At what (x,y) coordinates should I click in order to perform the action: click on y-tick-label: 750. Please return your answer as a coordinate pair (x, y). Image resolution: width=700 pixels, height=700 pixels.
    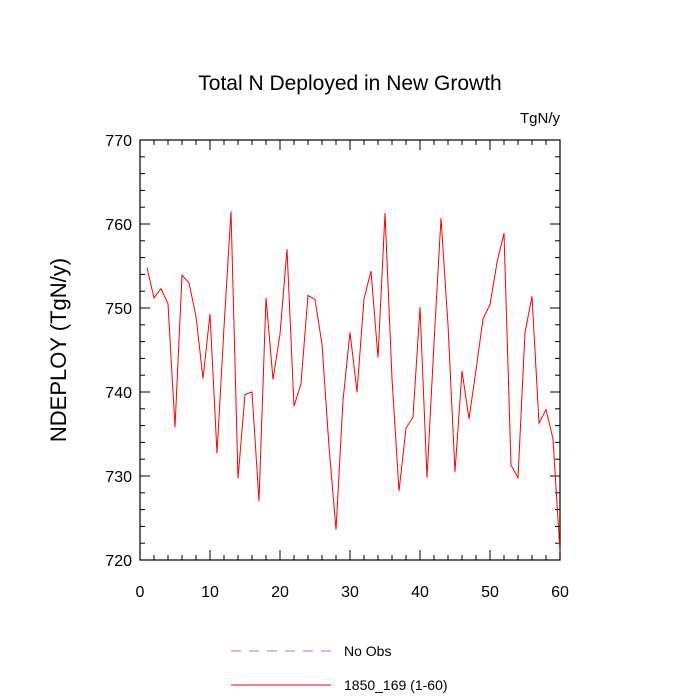
    Looking at the image, I should click on (118, 309).